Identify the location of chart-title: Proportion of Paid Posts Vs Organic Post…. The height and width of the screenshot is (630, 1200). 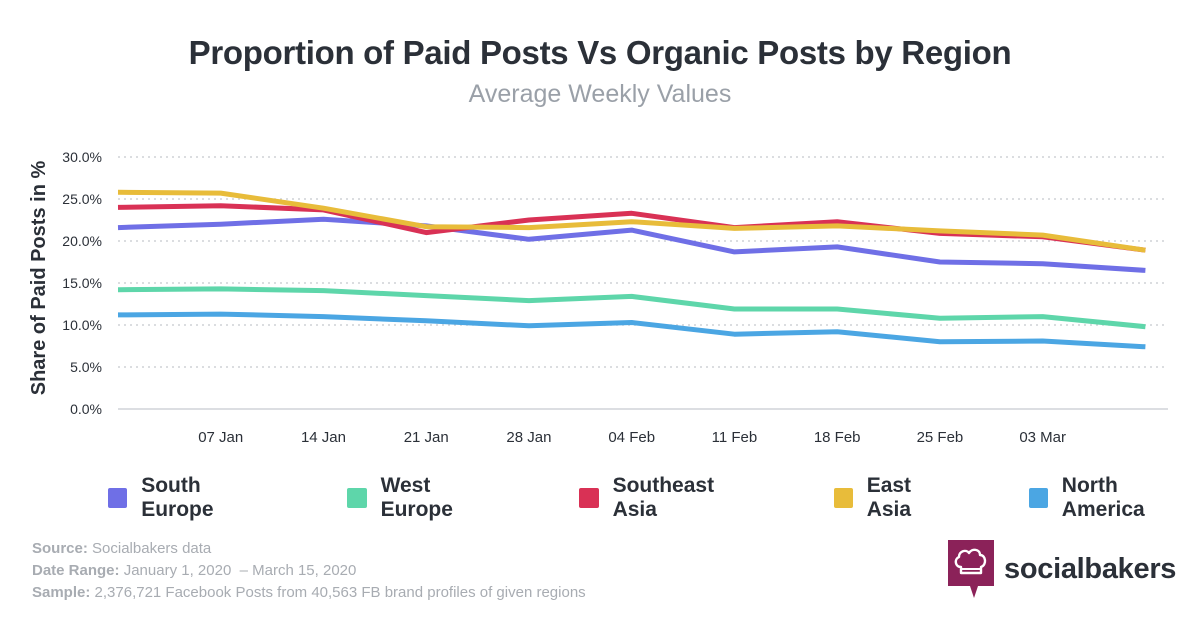
(600, 52).